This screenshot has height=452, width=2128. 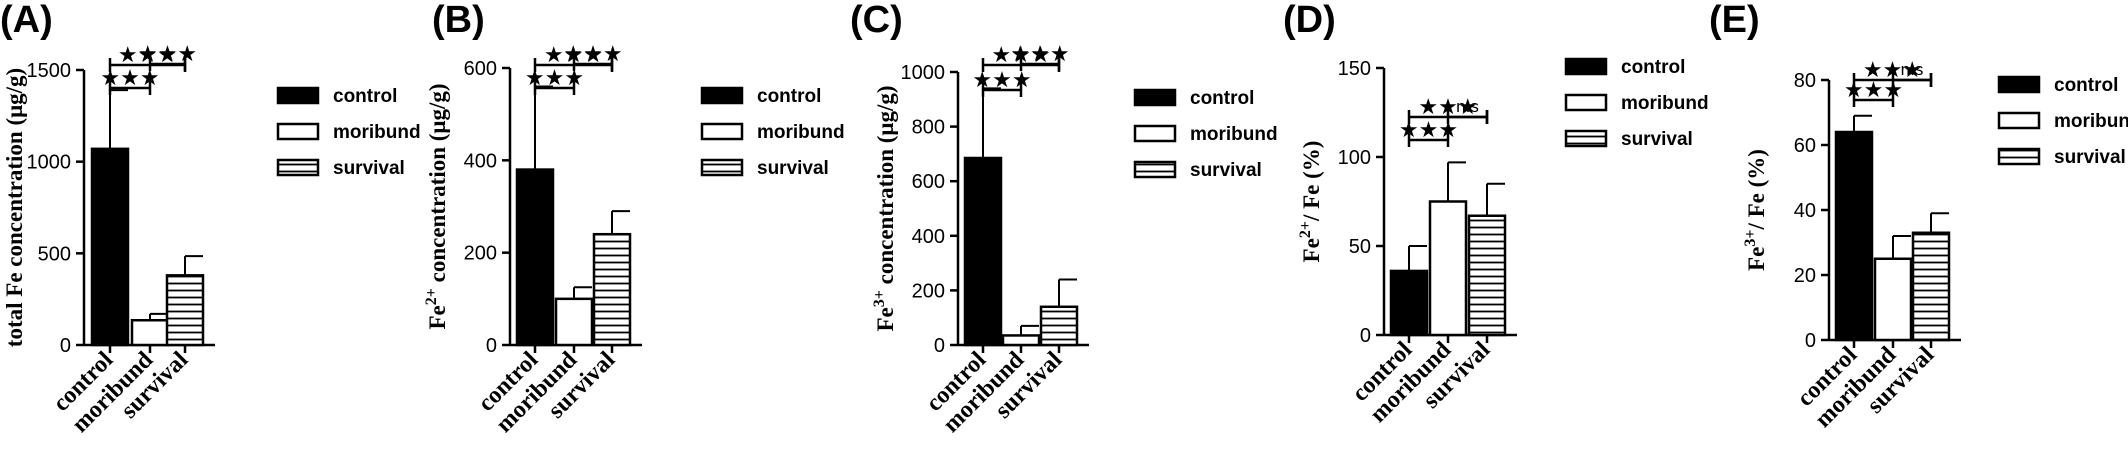 I want to click on panel-letter: (B), so click(x=458, y=20).